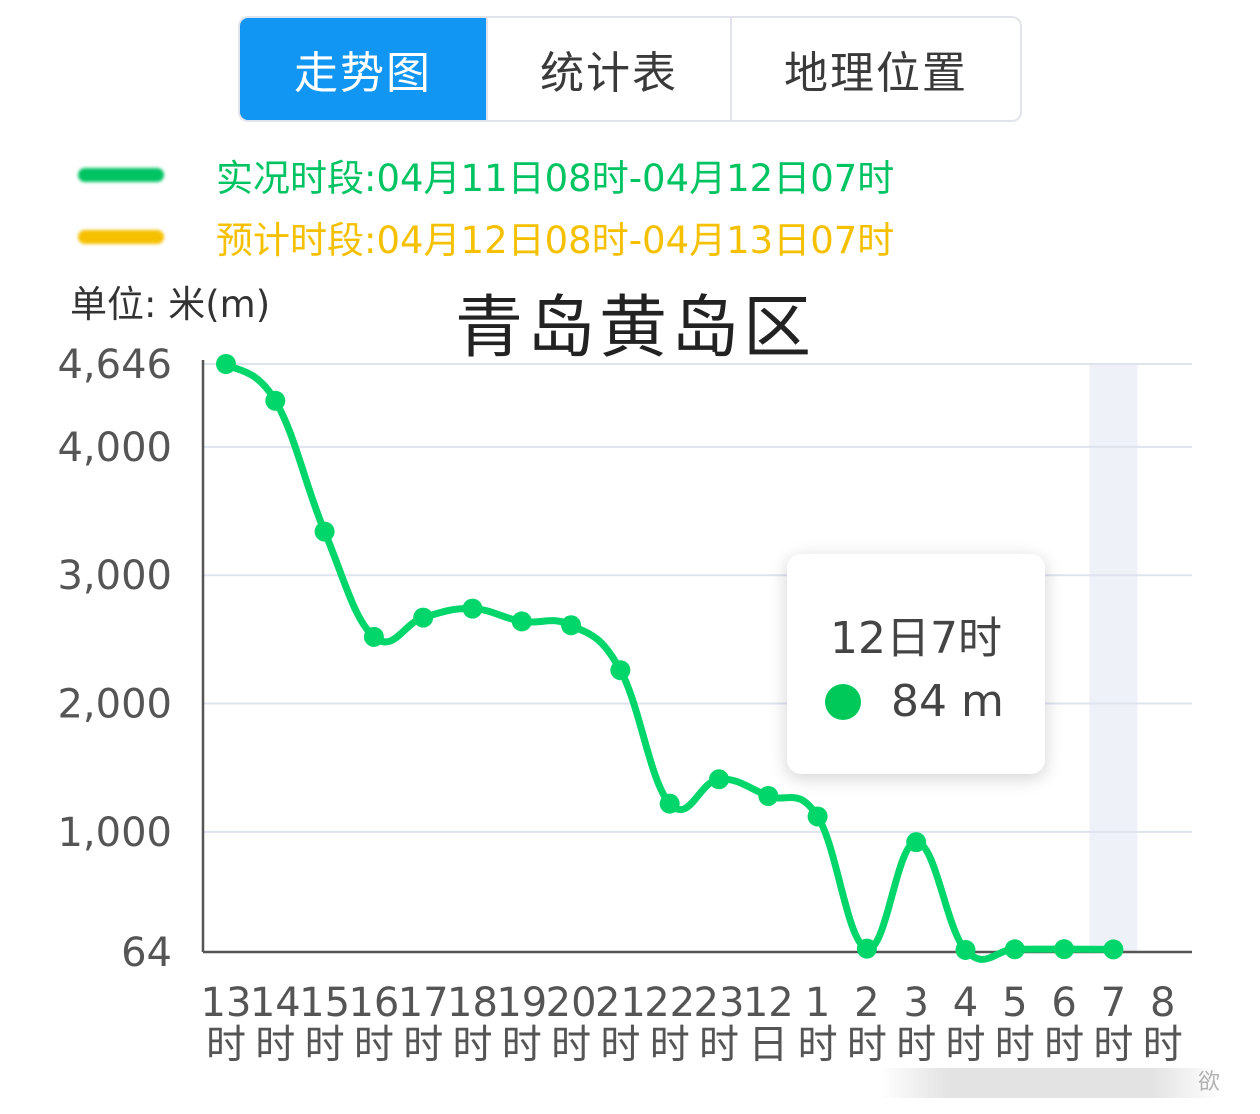  I want to click on data-tooltip: 12日7时 84 m, so click(916, 664).